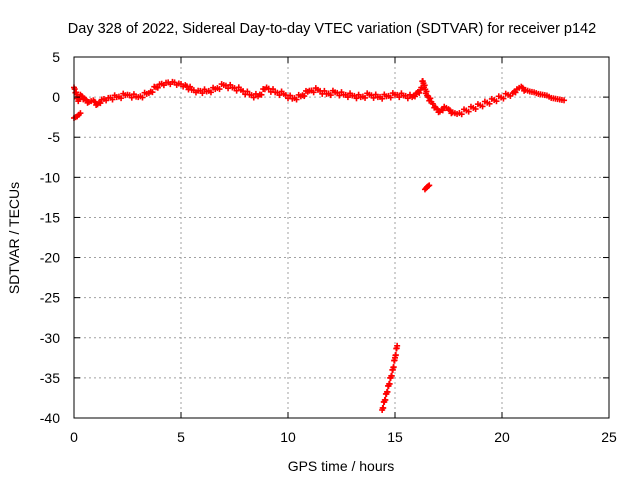 The height and width of the screenshot is (480, 640). What do you see at coordinates (50, 378) in the screenshot?
I see `y-tick-label: -35` at bounding box center [50, 378].